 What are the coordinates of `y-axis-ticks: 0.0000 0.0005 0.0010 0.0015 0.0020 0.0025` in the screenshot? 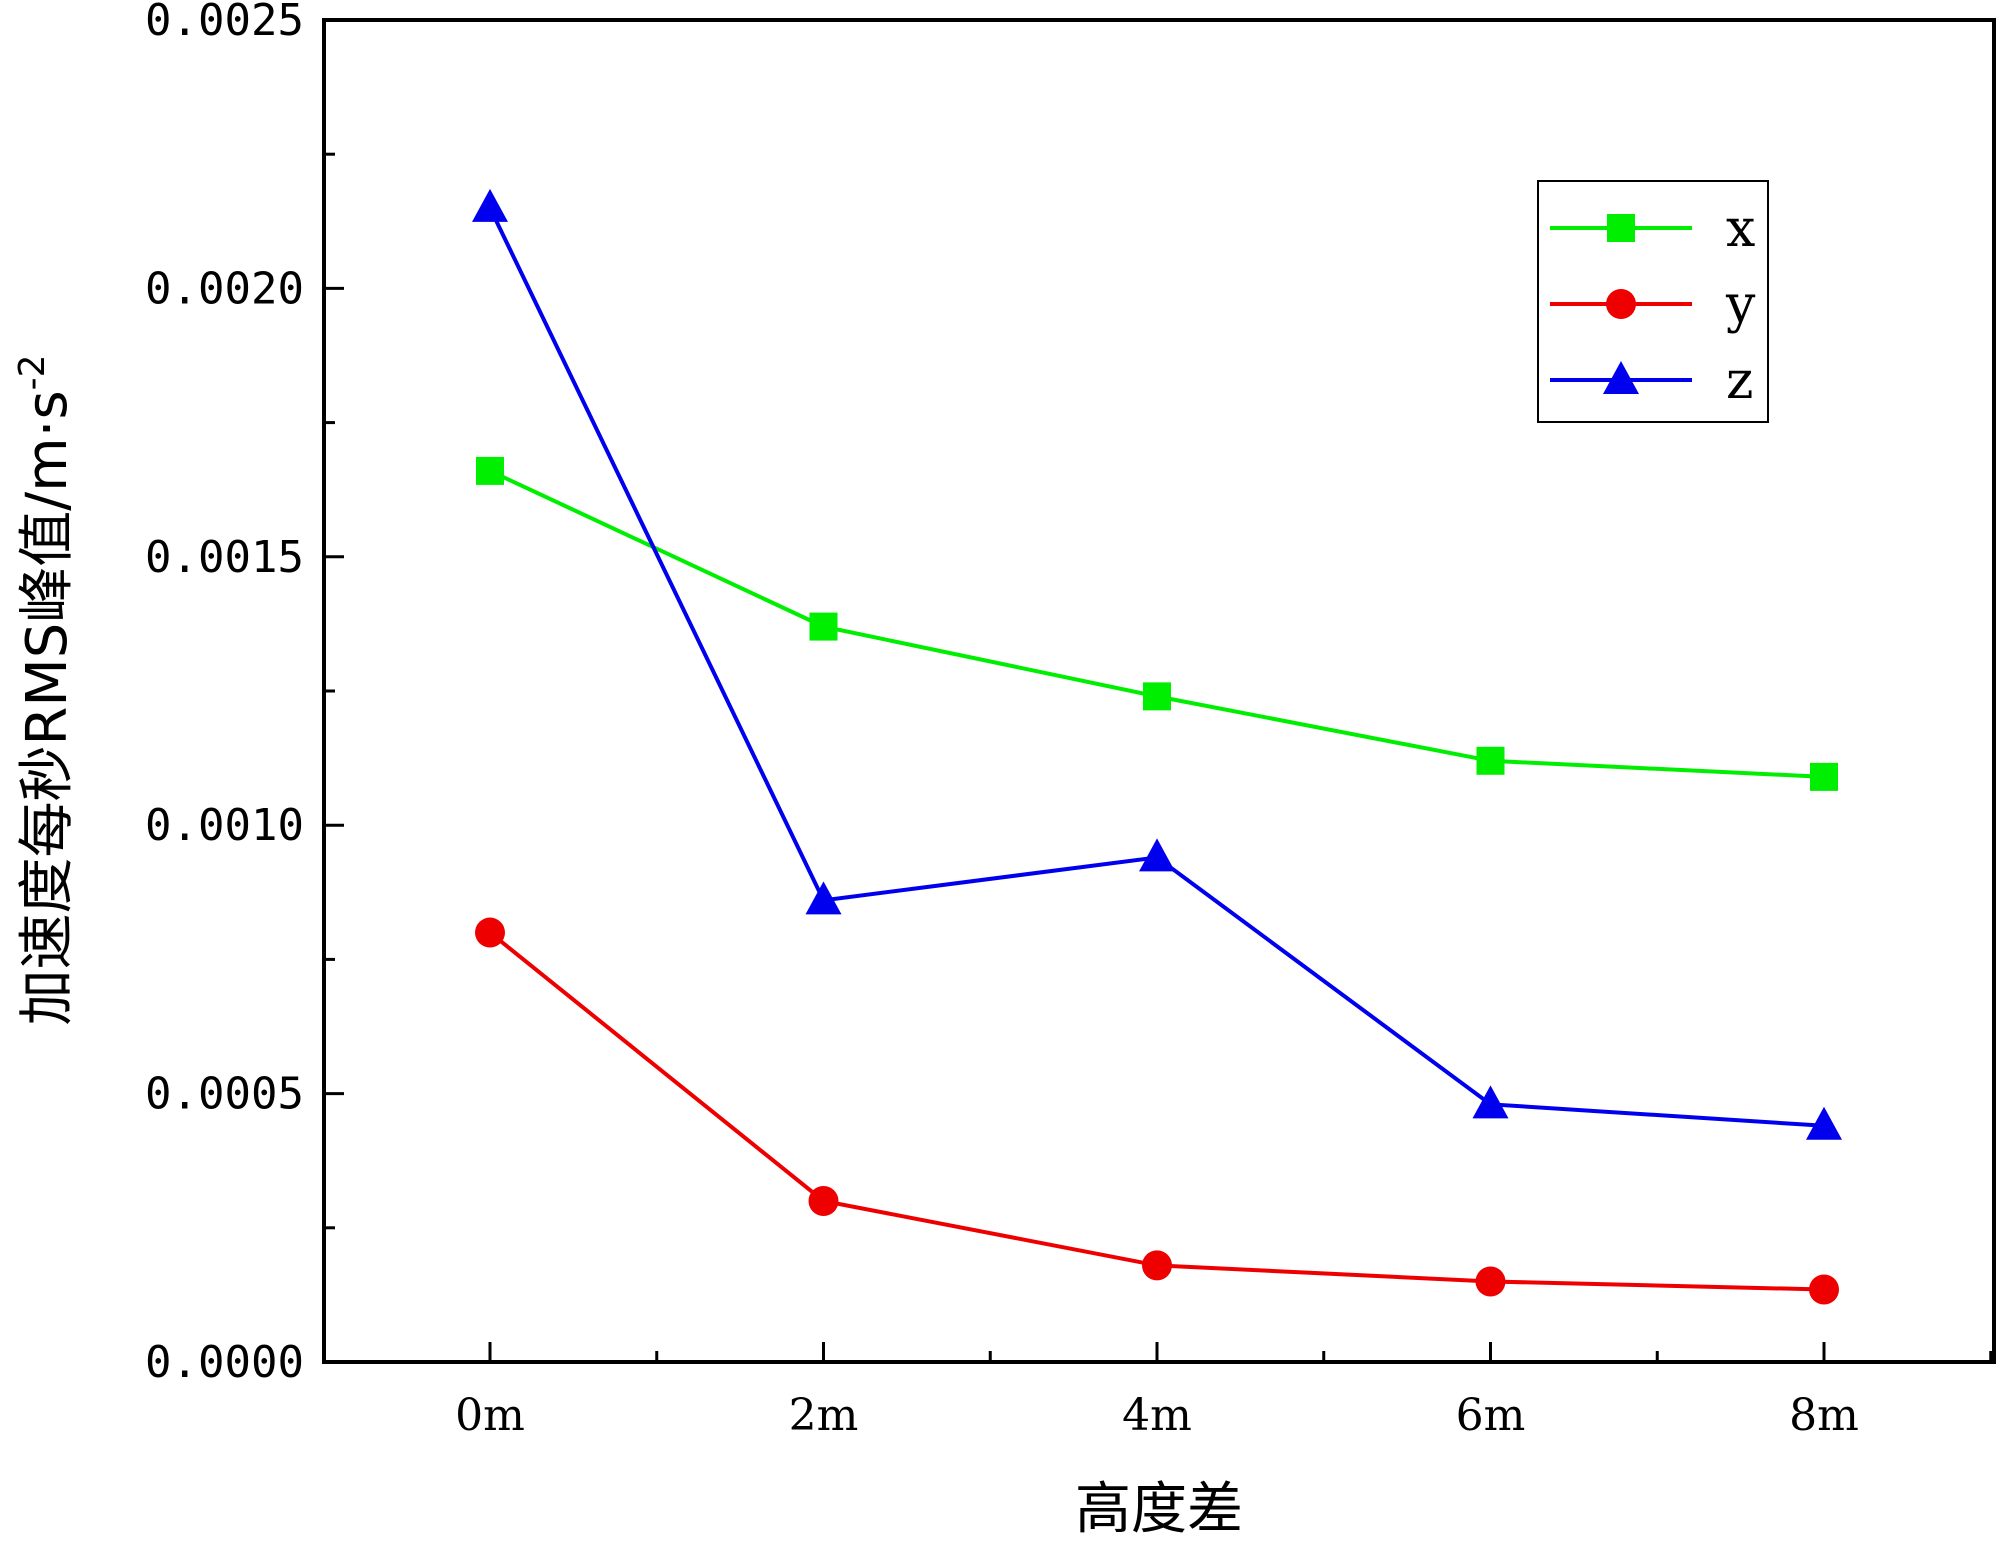 It's located at (244, 694).